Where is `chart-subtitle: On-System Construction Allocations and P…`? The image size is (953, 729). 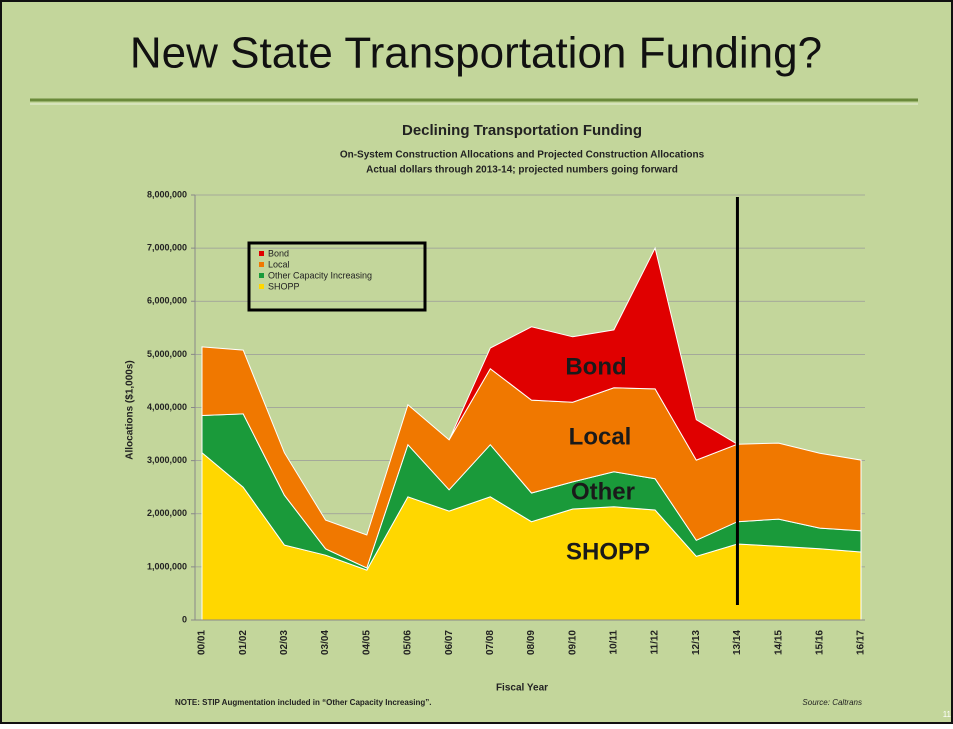
chart-subtitle: On-System Construction Allocations and P… is located at coordinates (522, 155).